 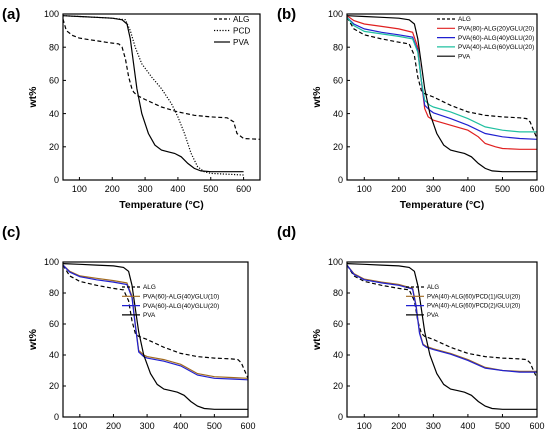 I want to click on panel-label: (c), so click(x=11, y=232).